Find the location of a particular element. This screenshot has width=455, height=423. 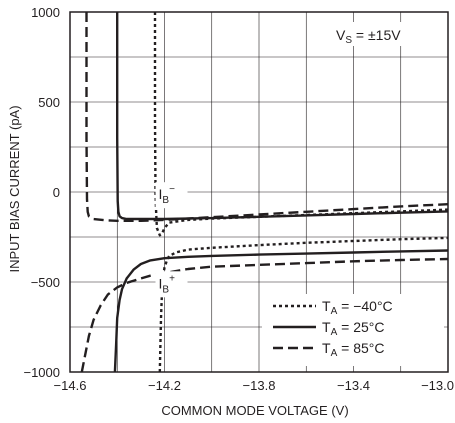

annotation-ib-minus: IB− is located at coordinates (167, 195).